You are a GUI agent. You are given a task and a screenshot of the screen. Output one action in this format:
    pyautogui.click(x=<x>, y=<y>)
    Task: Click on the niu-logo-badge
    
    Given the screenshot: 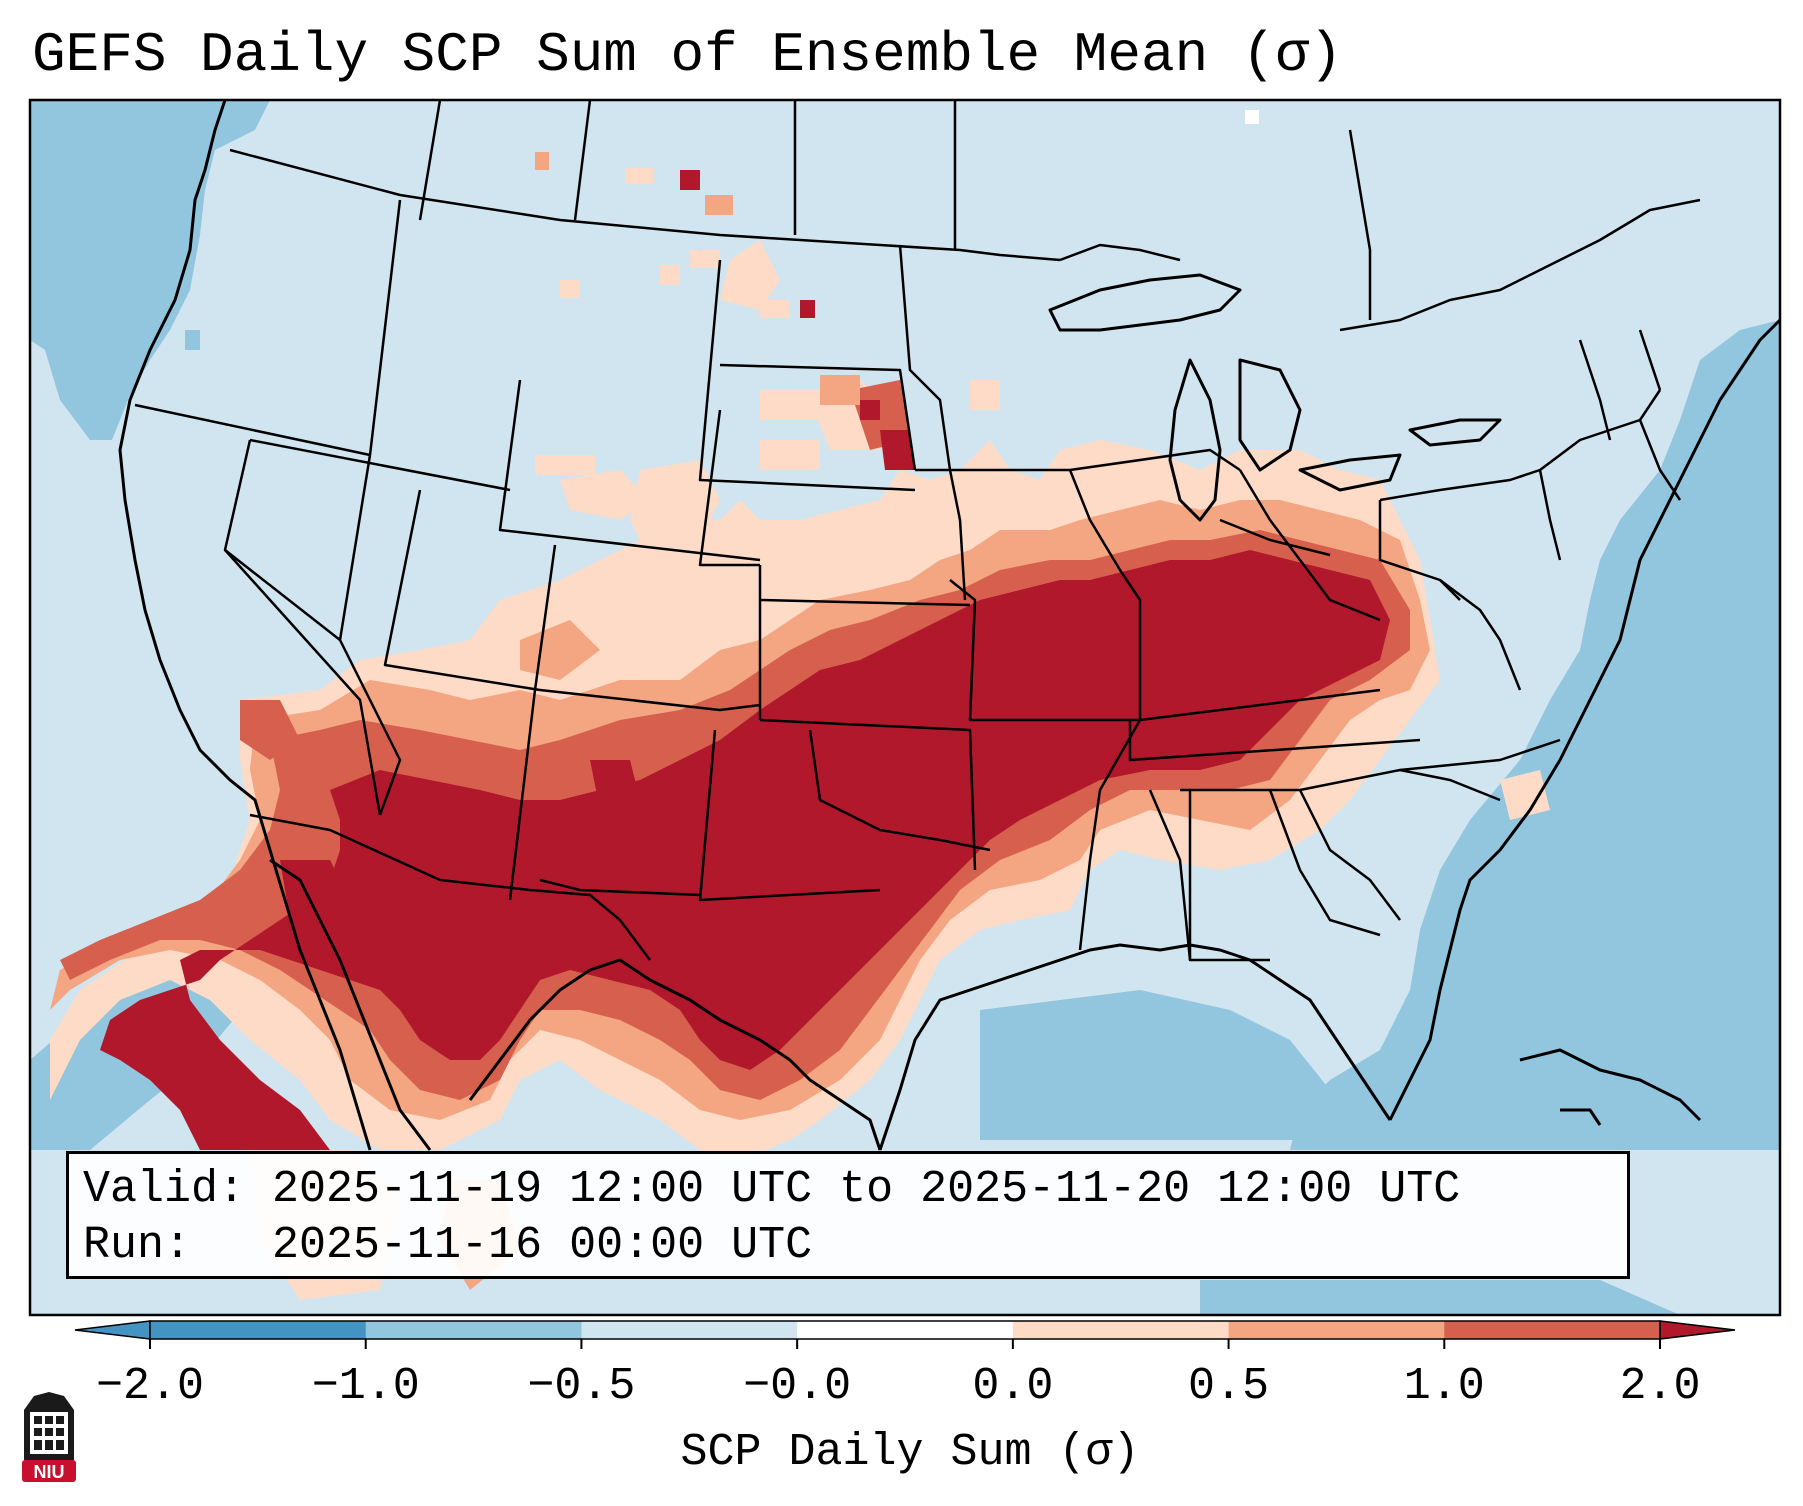 What is the action you would take?
    pyautogui.click(x=49, y=1471)
    